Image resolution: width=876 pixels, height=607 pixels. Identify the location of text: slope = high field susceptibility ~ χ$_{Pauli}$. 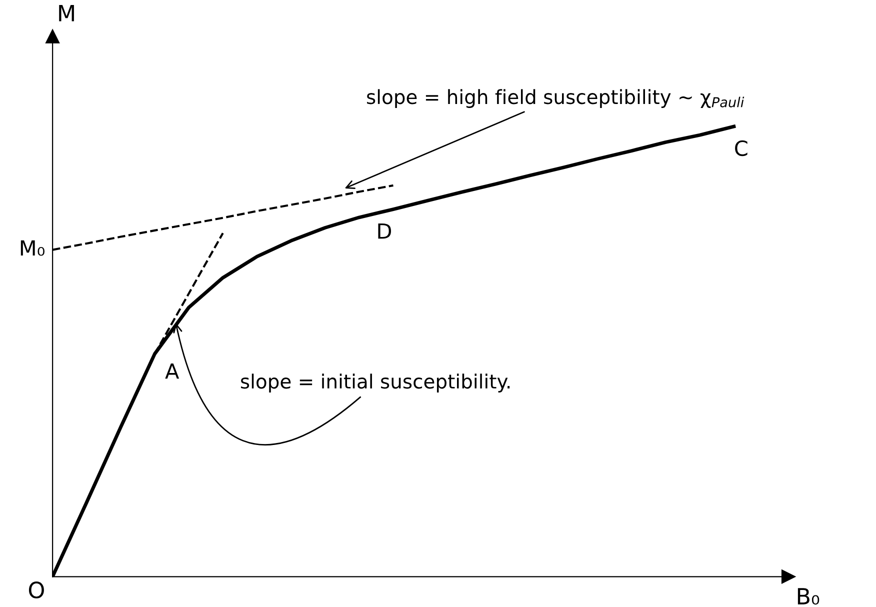
(555, 98).